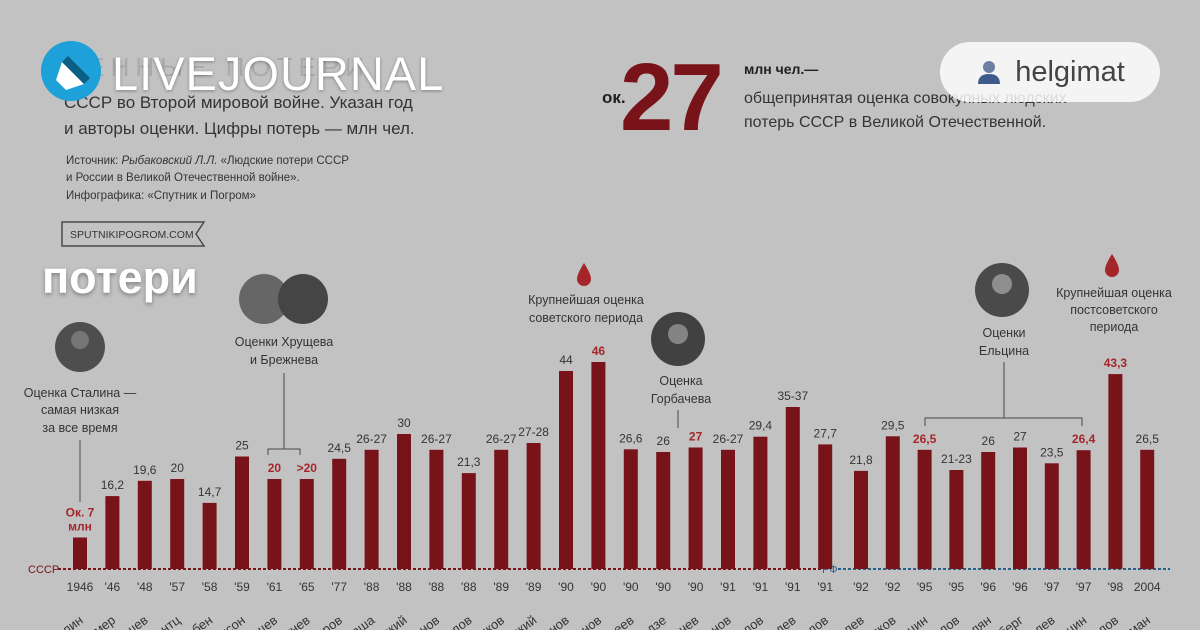  What do you see at coordinates (80, 513) in the screenshot?
I see `data-label: Ок. 7` at bounding box center [80, 513].